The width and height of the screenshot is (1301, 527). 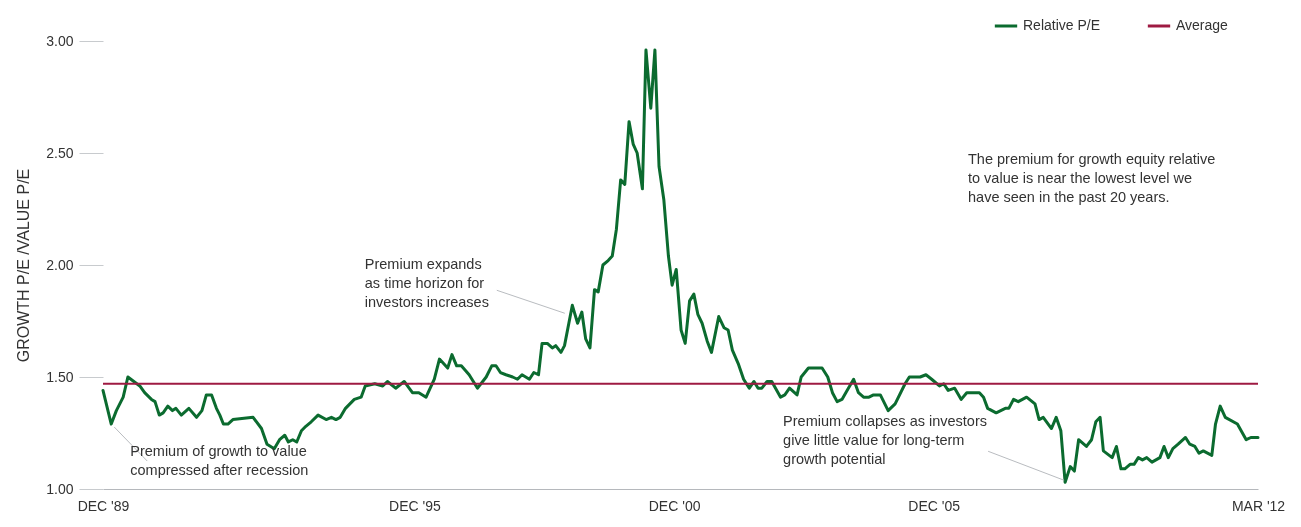 I want to click on y-tick-label: 2.00, so click(x=60, y=264).